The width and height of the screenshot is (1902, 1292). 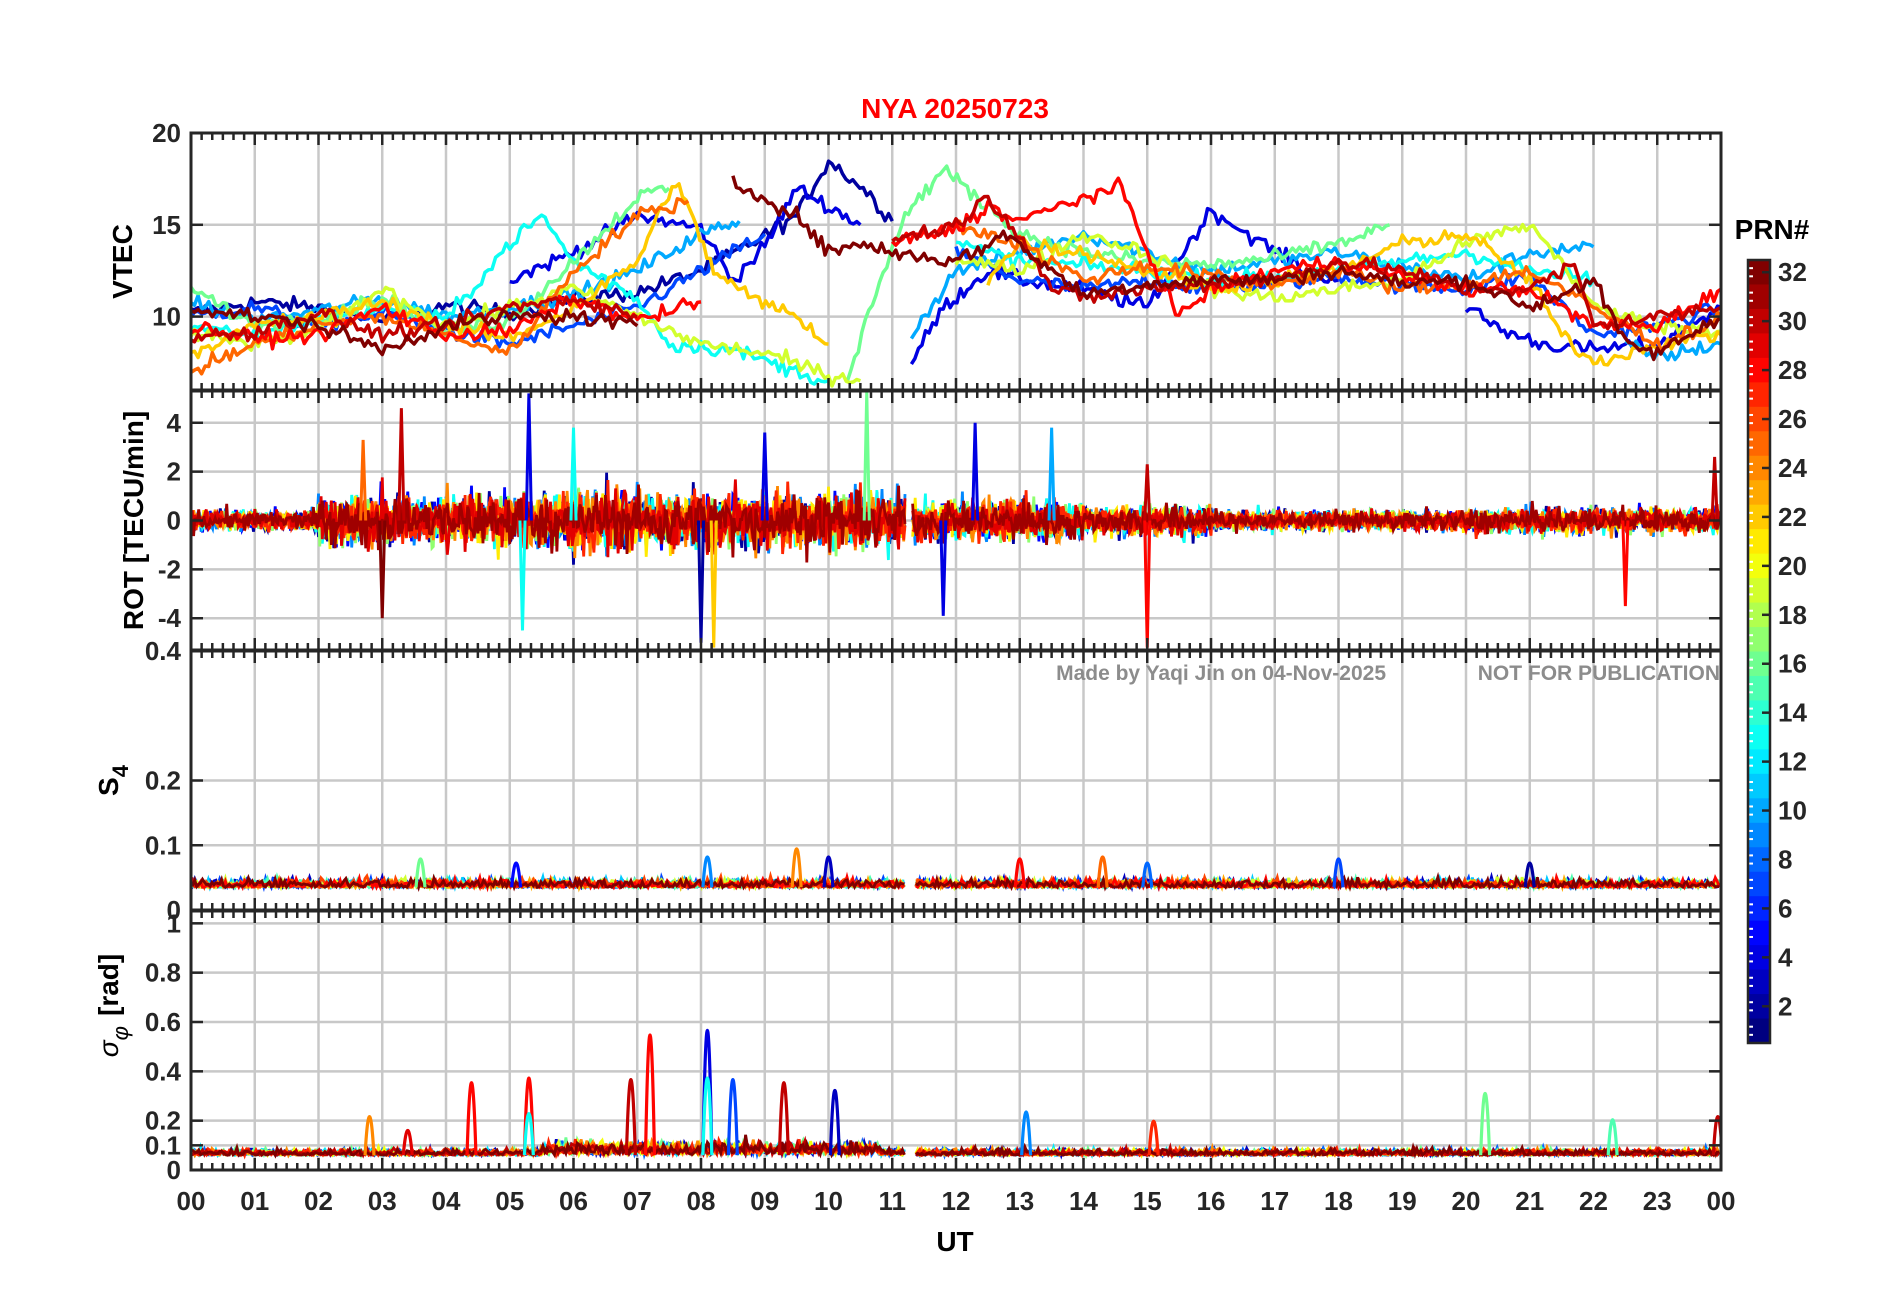 I want to click on chart-title: NYA 20250723, so click(x=955, y=108).